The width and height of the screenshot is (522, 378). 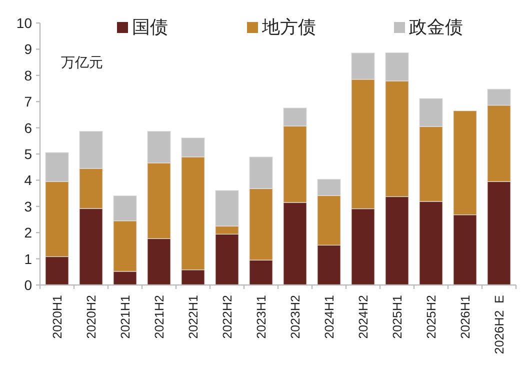 What do you see at coordinates (436, 27) in the screenshot?
I see `legend-label: 政金债` at bounding box center [436, 27].